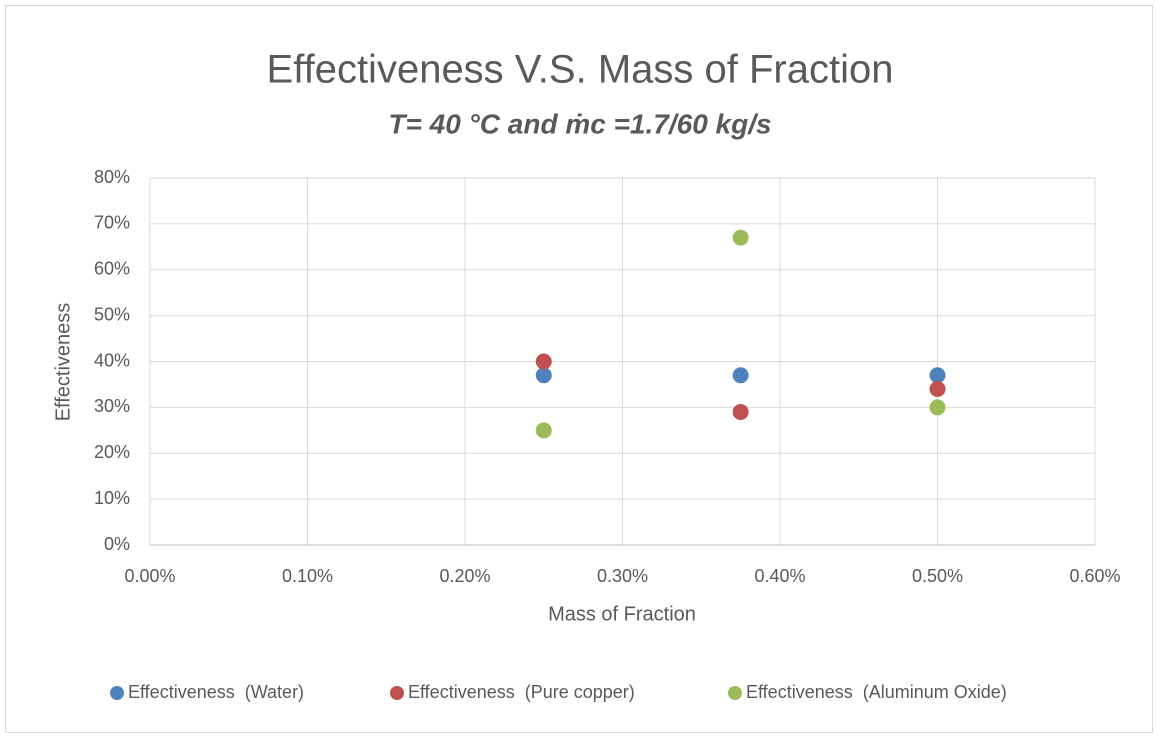  What do you see at coordinates (622, 576) in the screenshot?
I see `x-tick-label: 0.30%` at bounding box center [622, 576].